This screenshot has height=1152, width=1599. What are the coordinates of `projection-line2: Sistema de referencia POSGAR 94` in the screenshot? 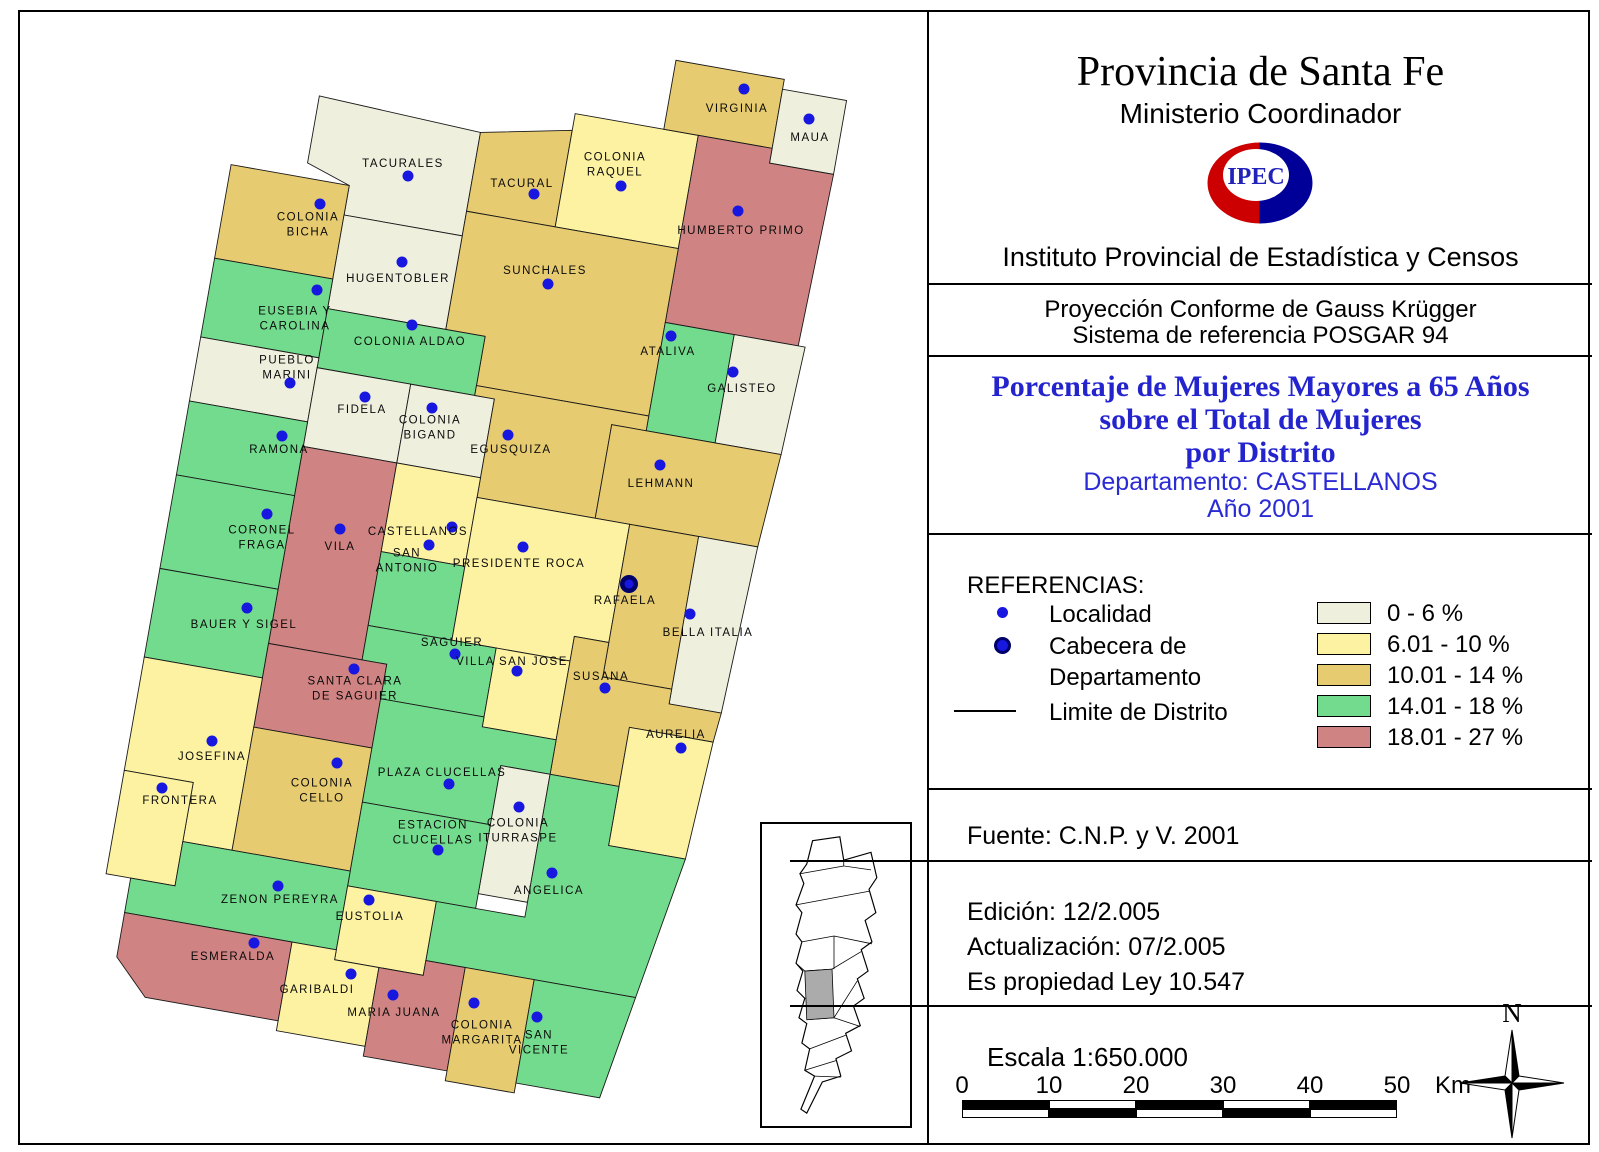 It's located at (1260, 335).